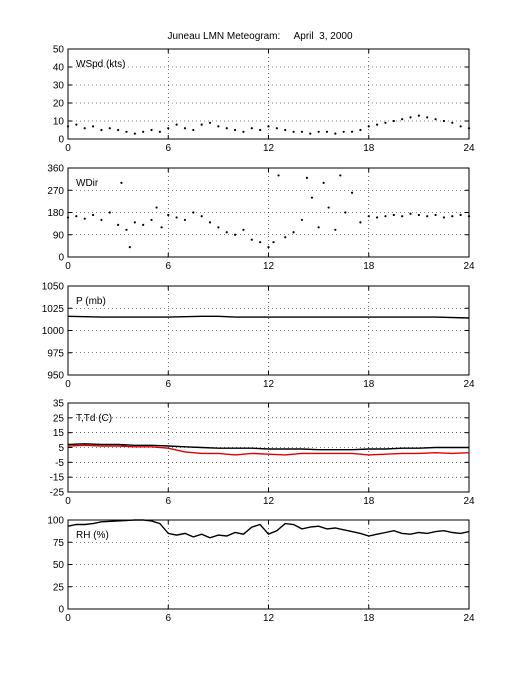  Describe the element at coordinates (53, 331) in the screenshot. I see `y-tick-label: 1000` at that location.